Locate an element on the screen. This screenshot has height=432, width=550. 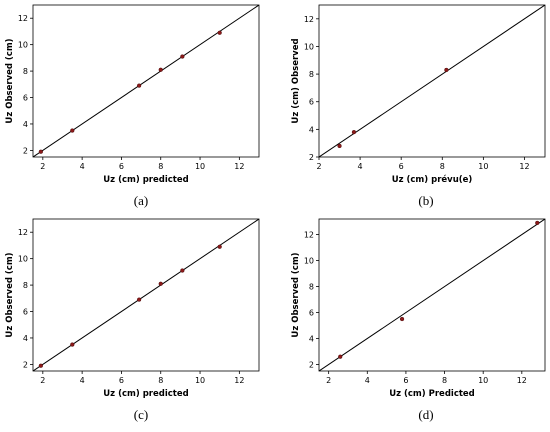
caption-b: (b) is located at coordinates (426, 200).